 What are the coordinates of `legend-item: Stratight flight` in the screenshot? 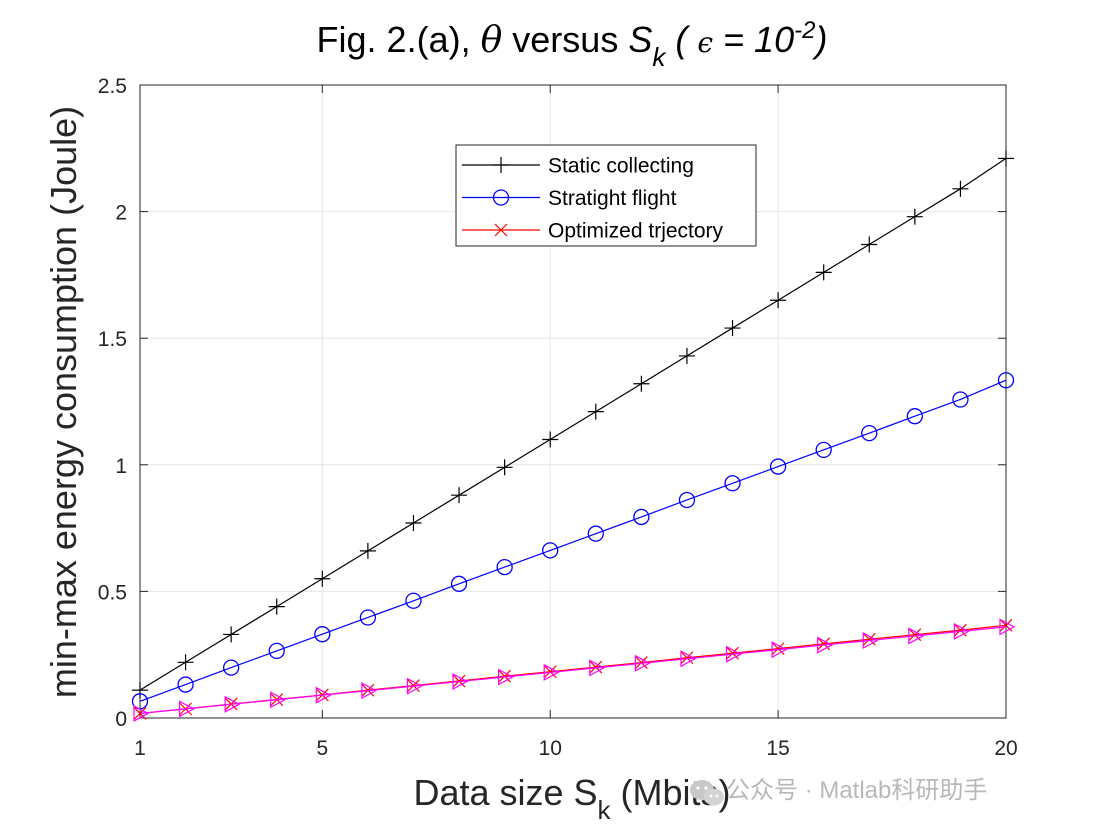 It's located at (569, 198).